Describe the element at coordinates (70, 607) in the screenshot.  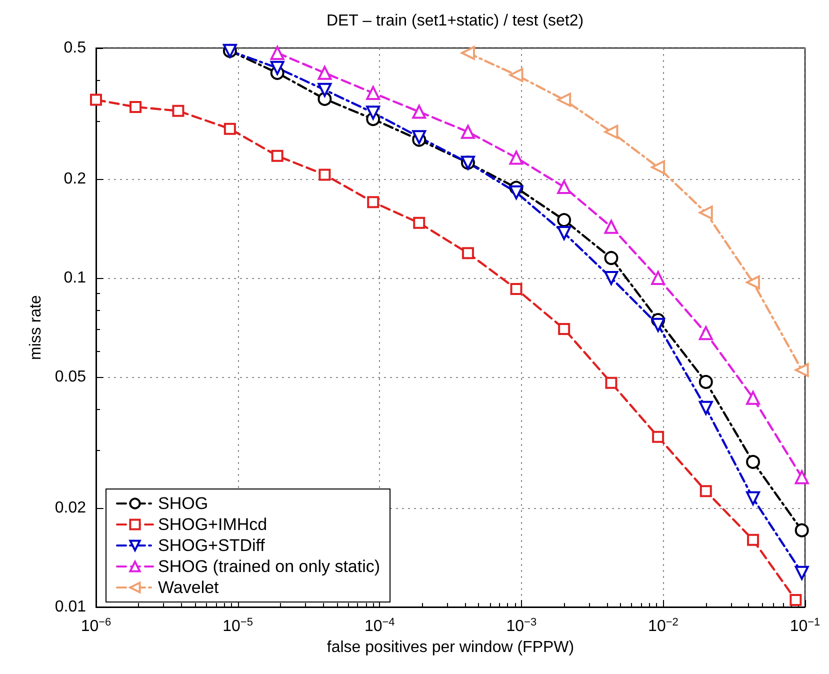
I see `y-tick-label: 0.01` at that location.